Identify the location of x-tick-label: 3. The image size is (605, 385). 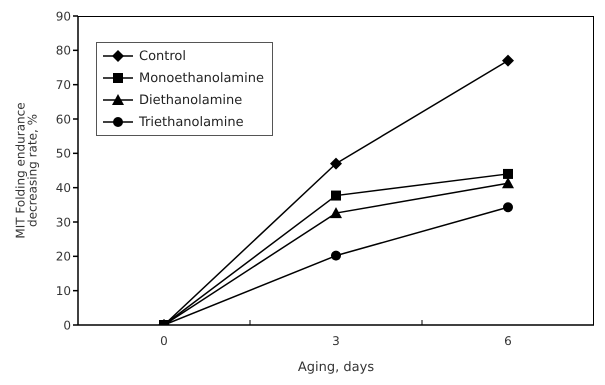
(336, 341).